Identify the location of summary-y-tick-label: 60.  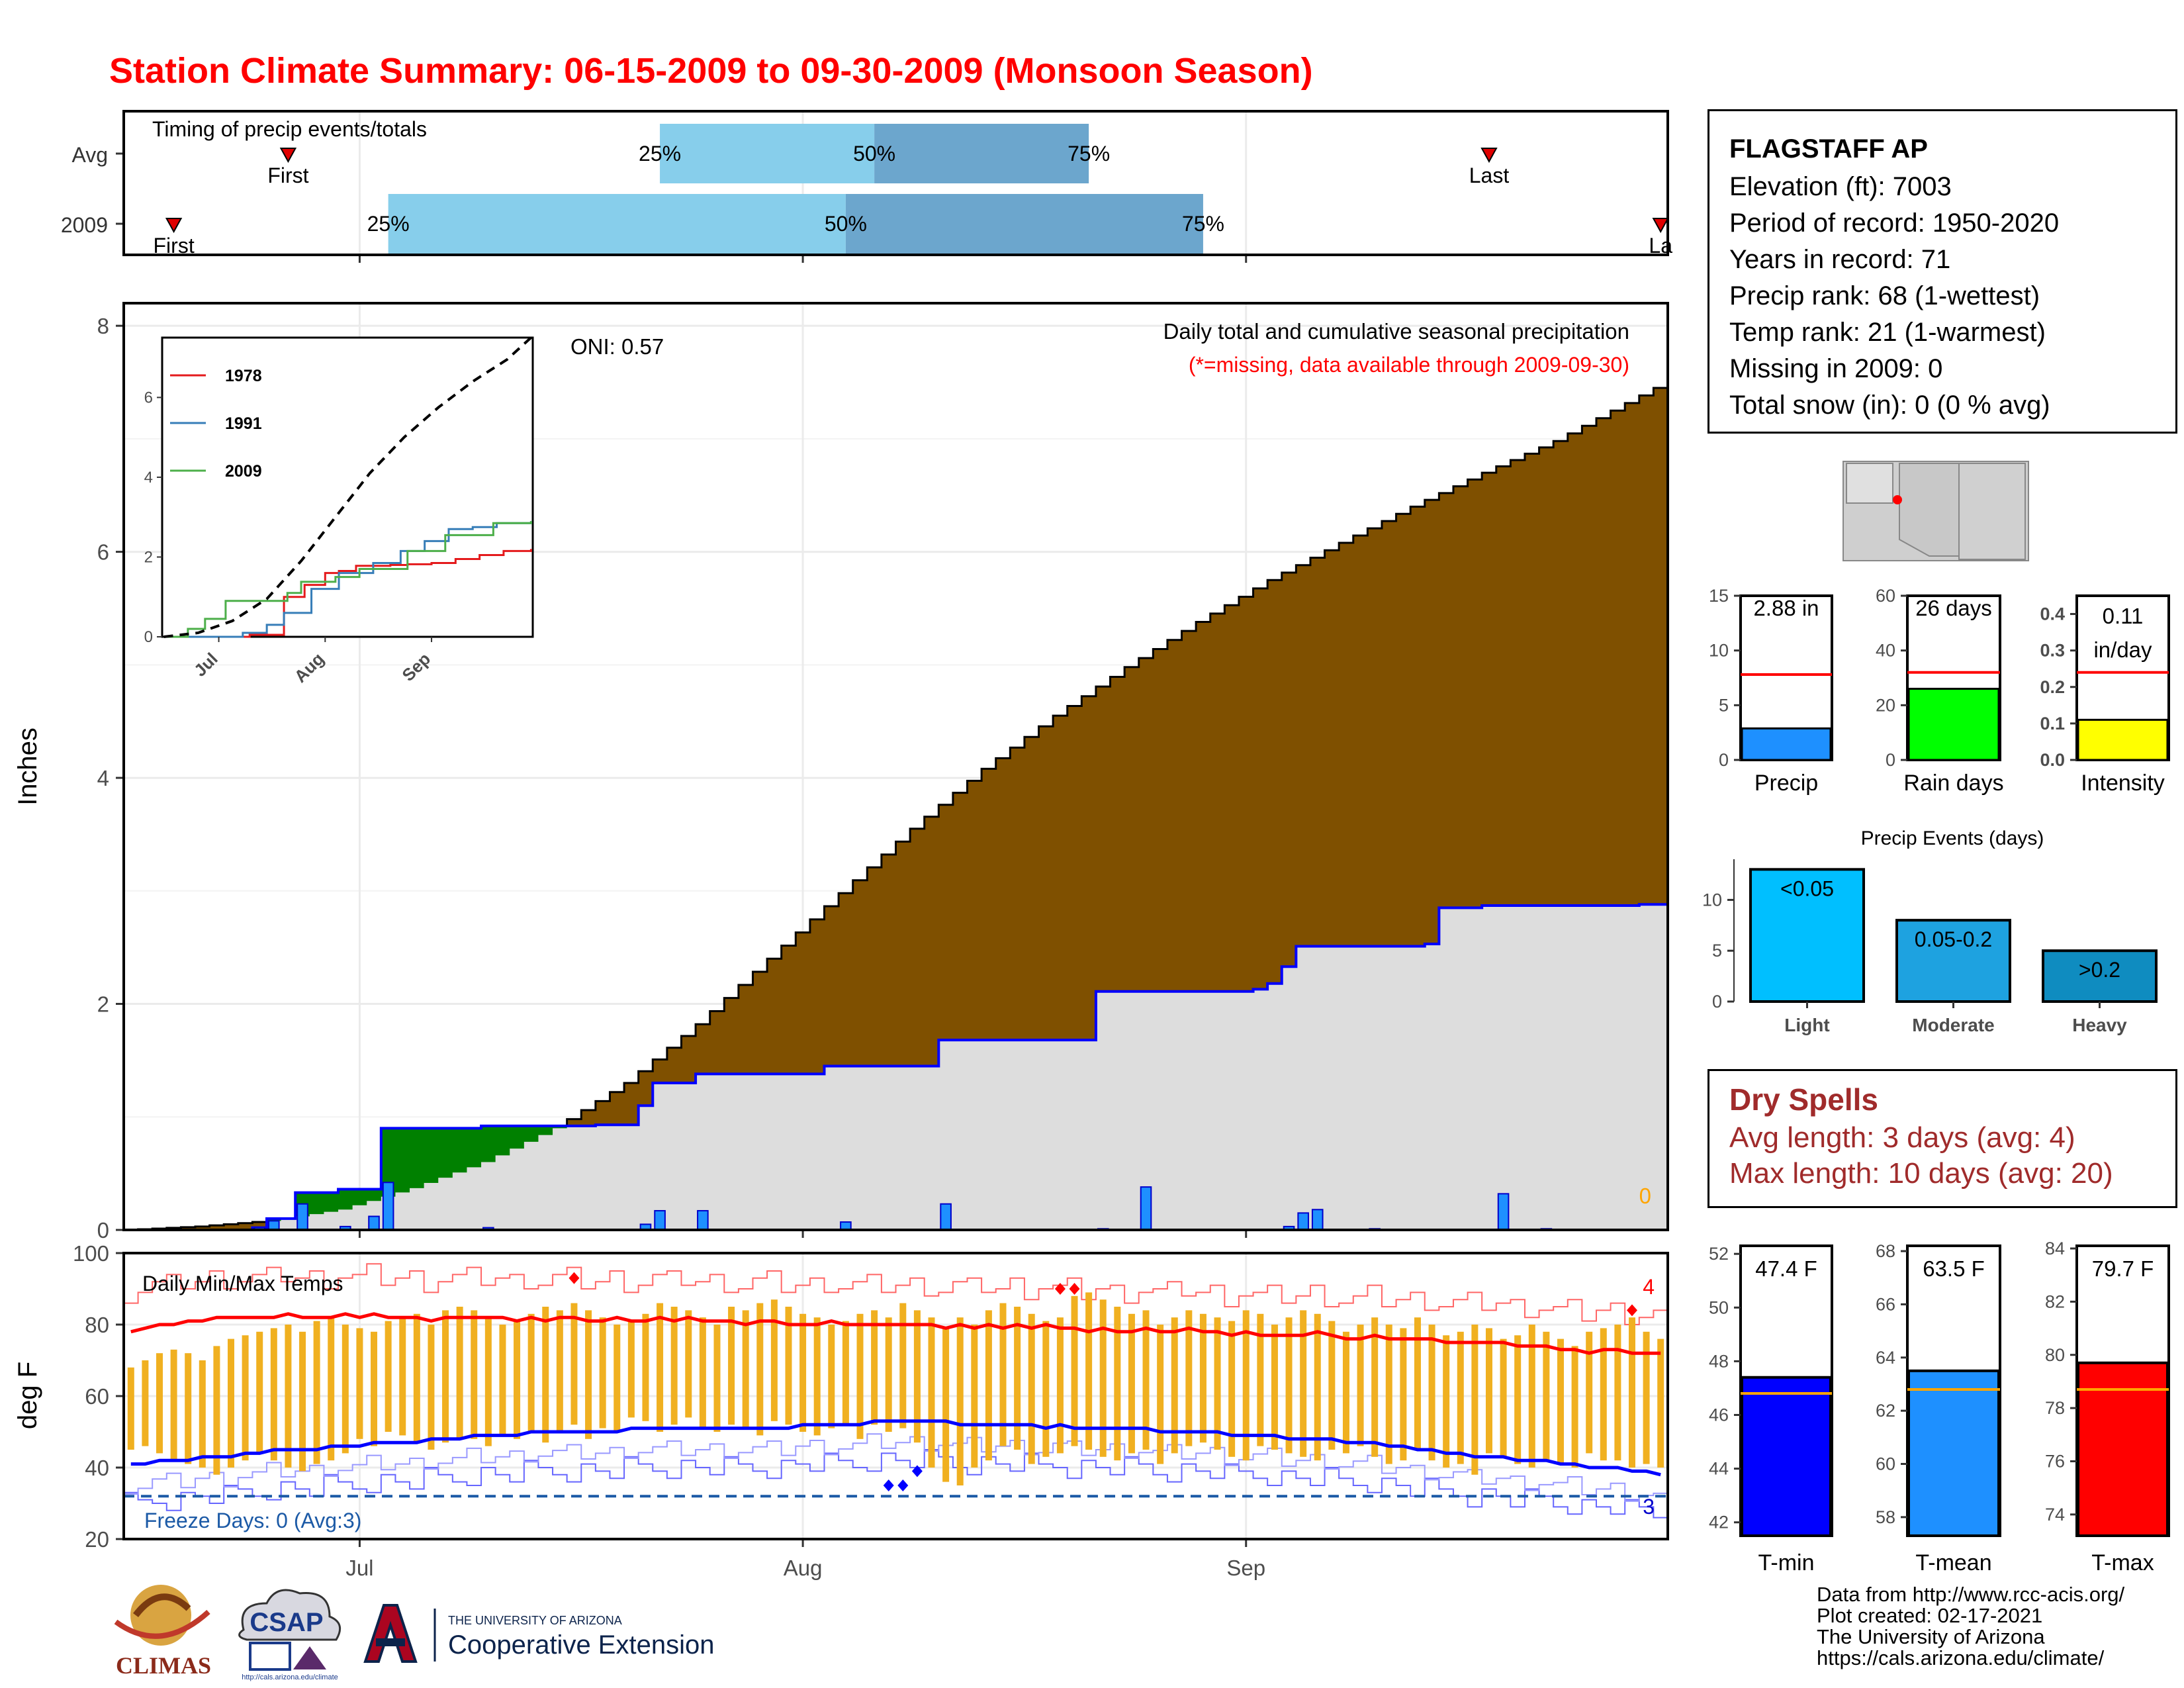
(1885, 596).